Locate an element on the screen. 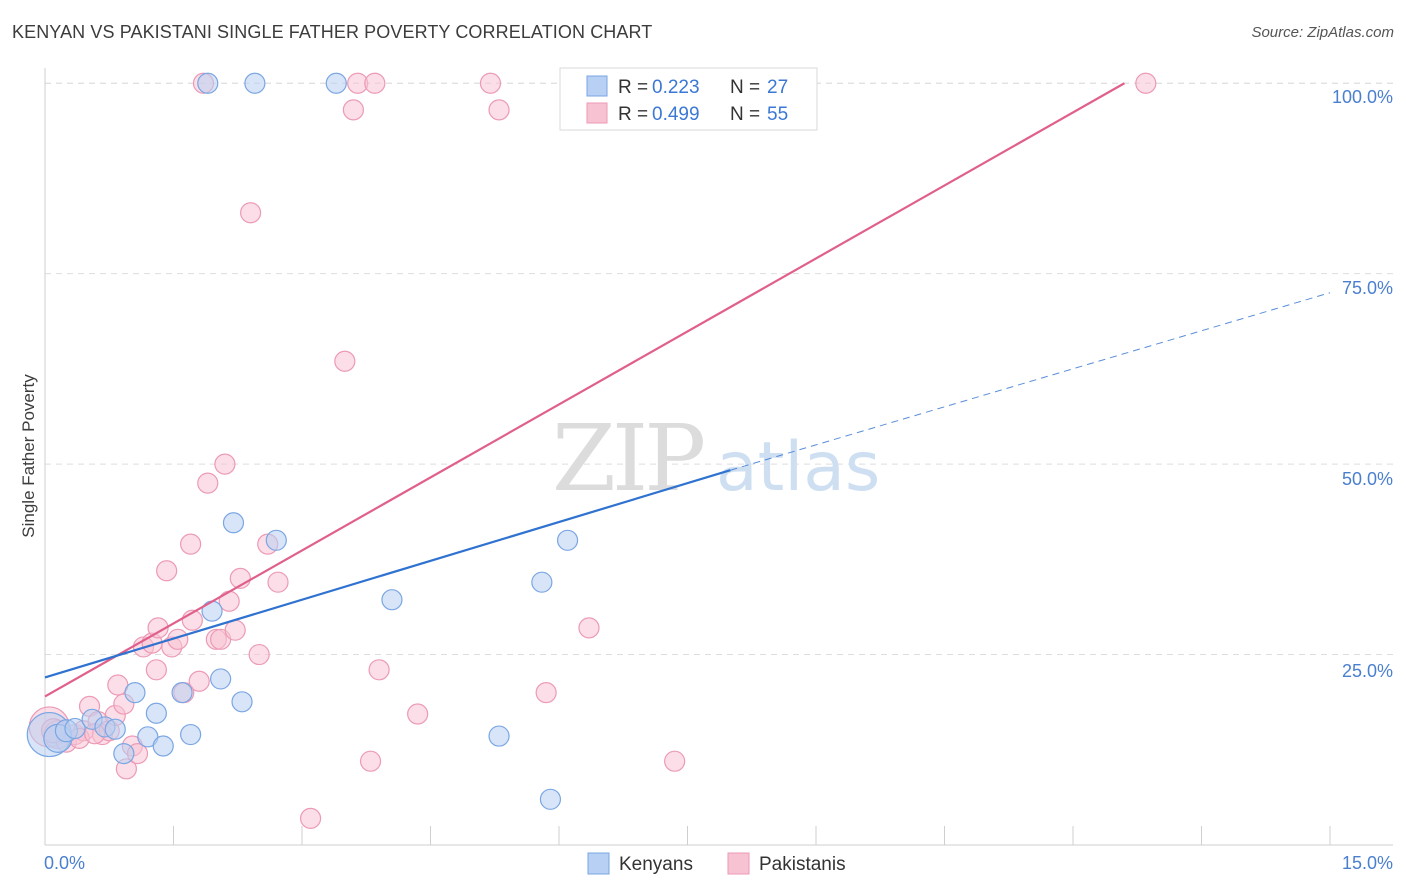  y-tick-label-50: 50.0% is located at coordinates (1367, 479).